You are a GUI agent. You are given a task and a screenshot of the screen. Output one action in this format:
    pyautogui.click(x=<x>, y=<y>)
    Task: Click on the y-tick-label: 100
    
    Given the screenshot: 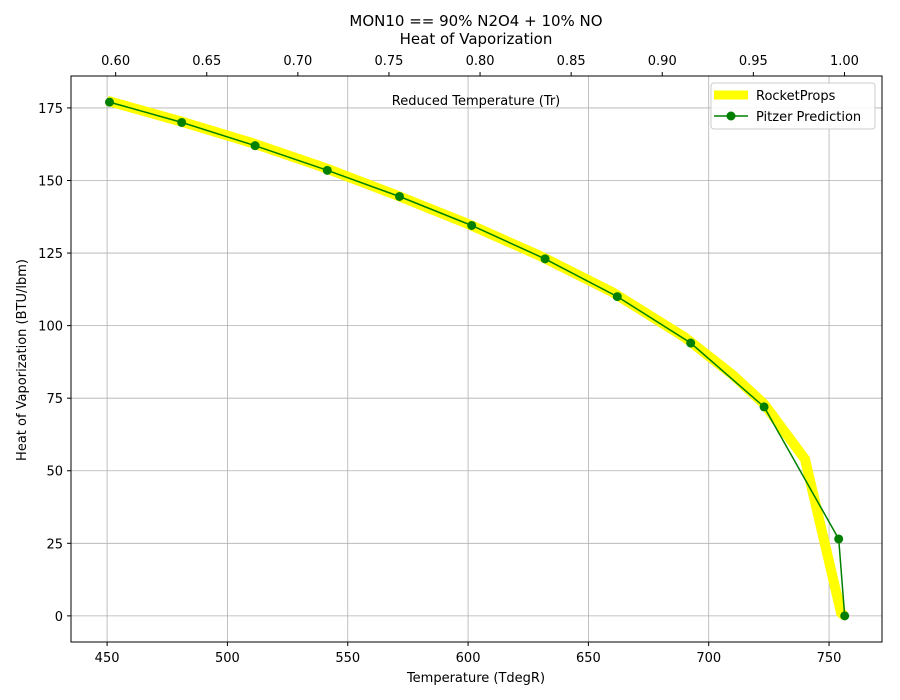 What is the action you would take?
    pyautogui.click(x=50, y=327)
    